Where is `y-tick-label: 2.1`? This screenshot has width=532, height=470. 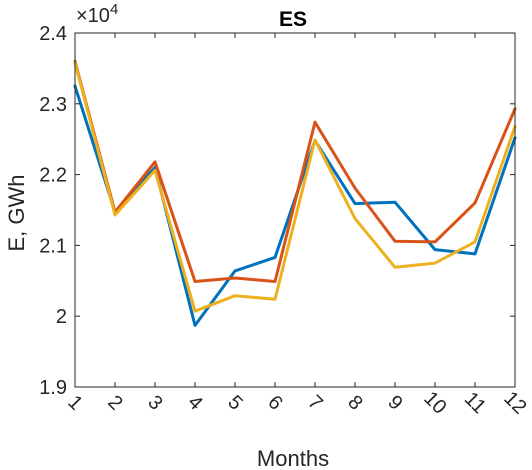
y-tick-label: 2.1 is located at coordinates (53, 246).